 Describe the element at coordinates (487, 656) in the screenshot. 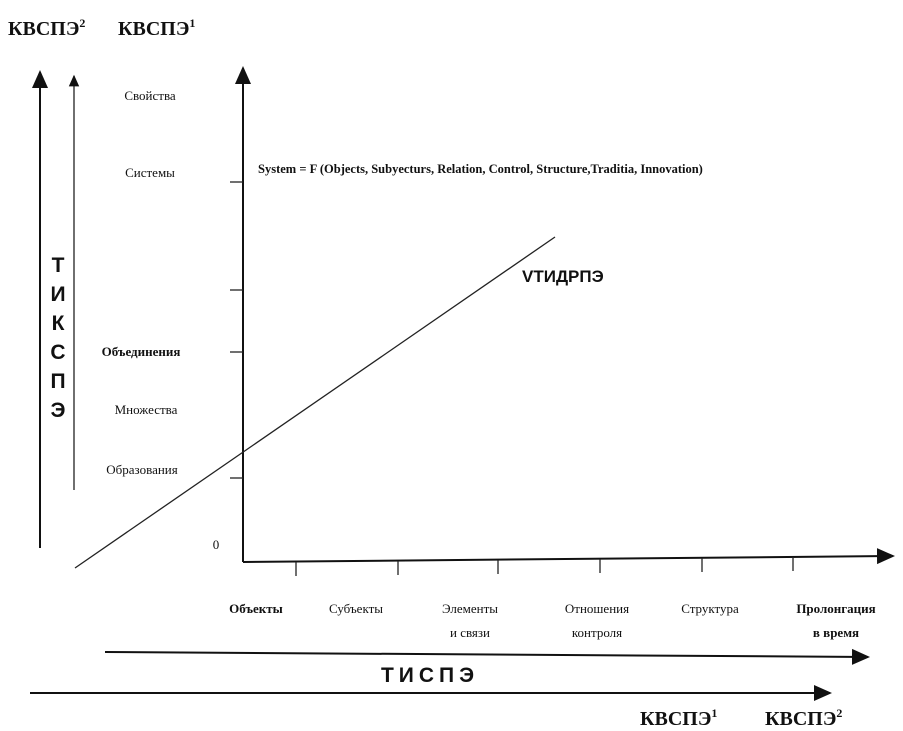

I see `arrow` at that location.